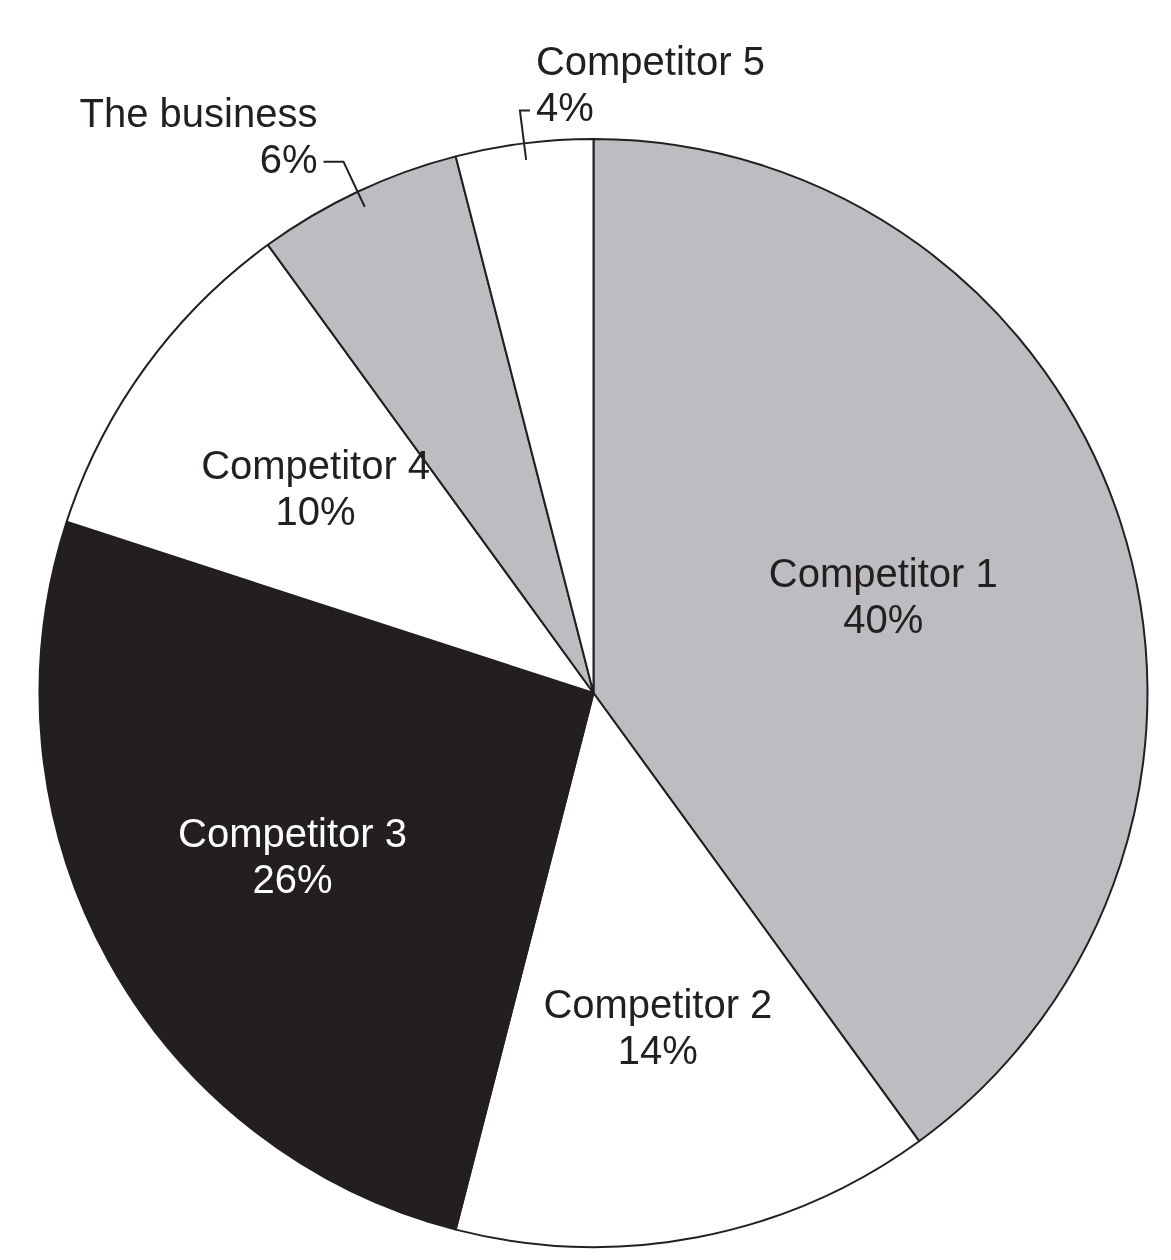 The height and width of the screenshot is (1260, 1171). What do you see at coordinates (650, 61) in the screenshot?
I see `slice-label: Competitor 5` at bounding box center [650, 61].